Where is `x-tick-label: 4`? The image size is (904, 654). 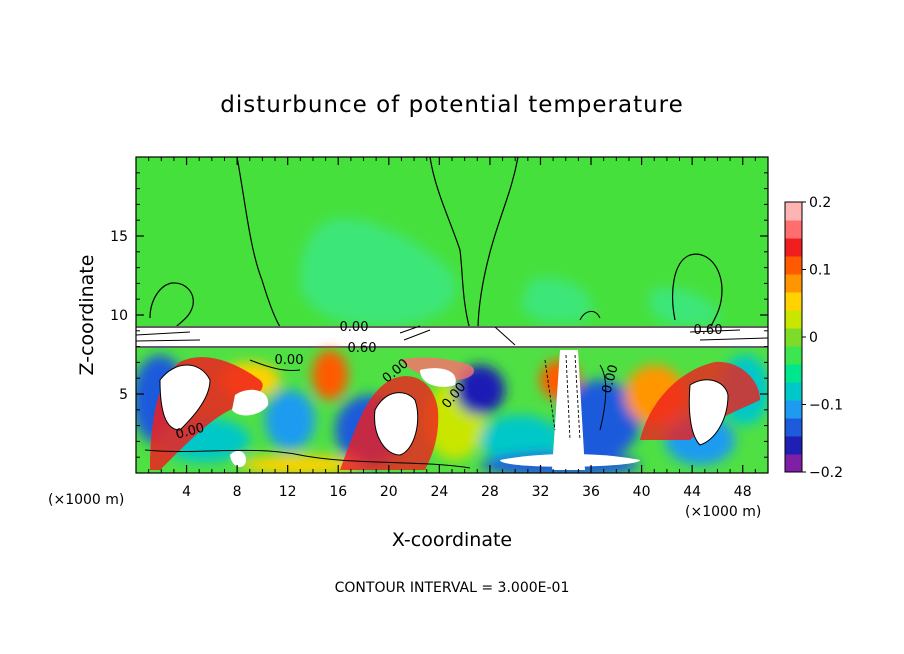 x-tick-label: 4 is located at coordinates (186, 492).